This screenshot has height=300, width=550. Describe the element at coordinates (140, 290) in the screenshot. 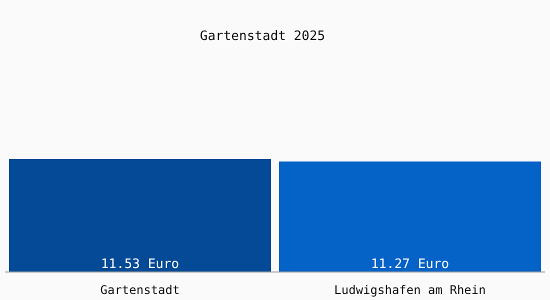

I see `x-tick-label: Gartenstadt` at that location.